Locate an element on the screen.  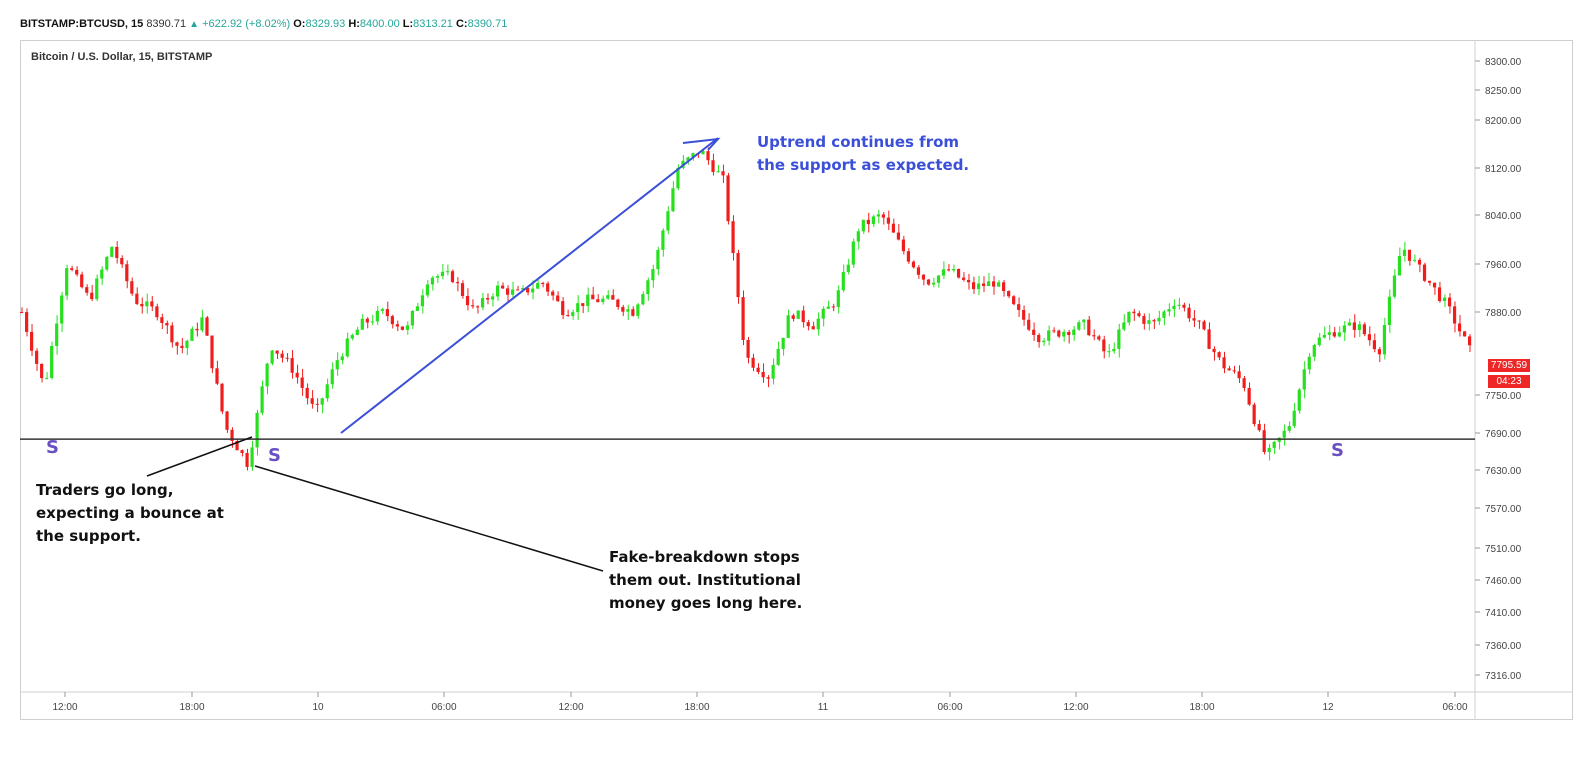
open-label: O: is located at coordinates (299, 24).